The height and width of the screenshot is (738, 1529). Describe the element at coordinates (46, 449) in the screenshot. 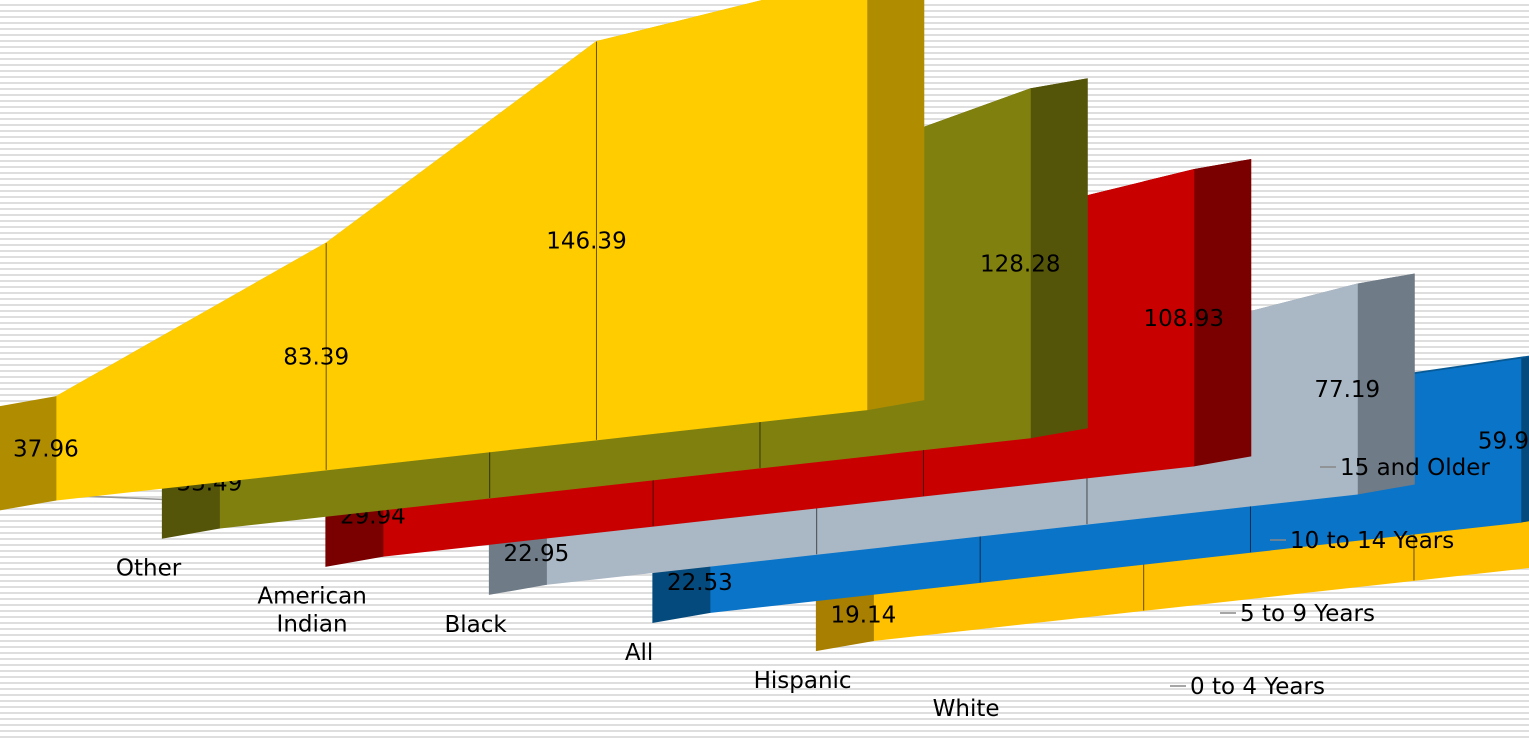

I see `data-label: 37.96` at that location.